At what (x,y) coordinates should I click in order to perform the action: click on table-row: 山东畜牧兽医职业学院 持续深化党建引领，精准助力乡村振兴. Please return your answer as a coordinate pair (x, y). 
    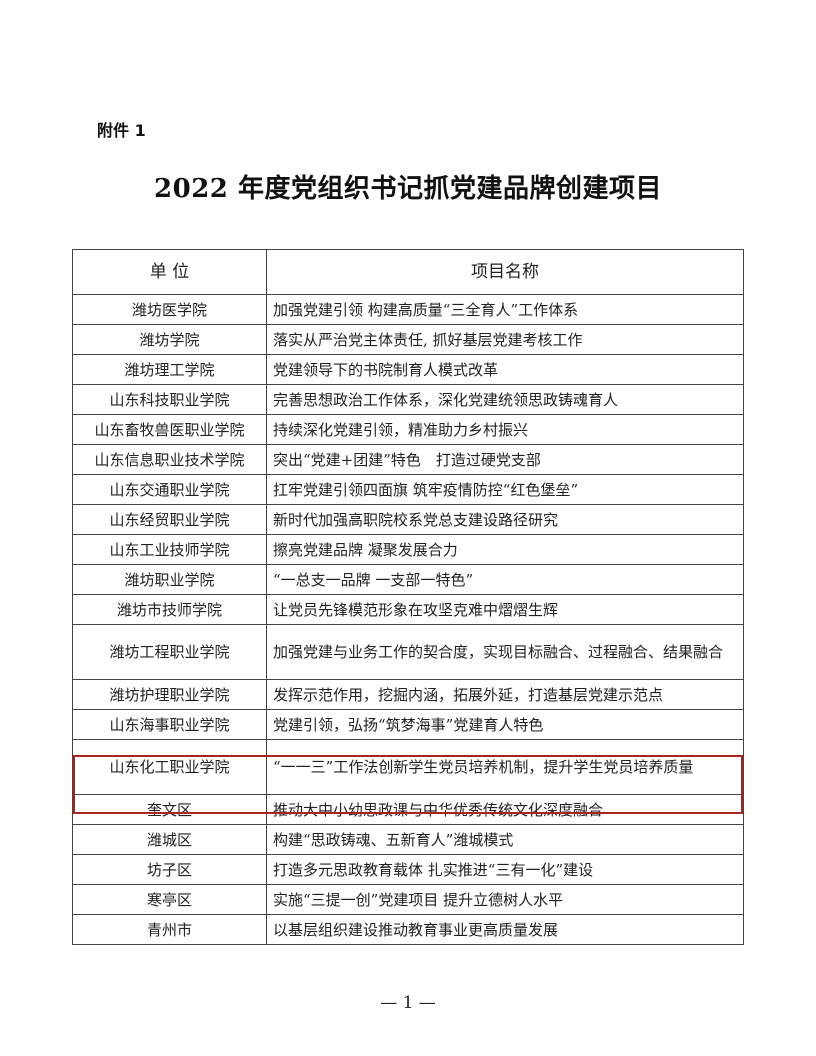
    Looking at the image, I should click on (408, 429).